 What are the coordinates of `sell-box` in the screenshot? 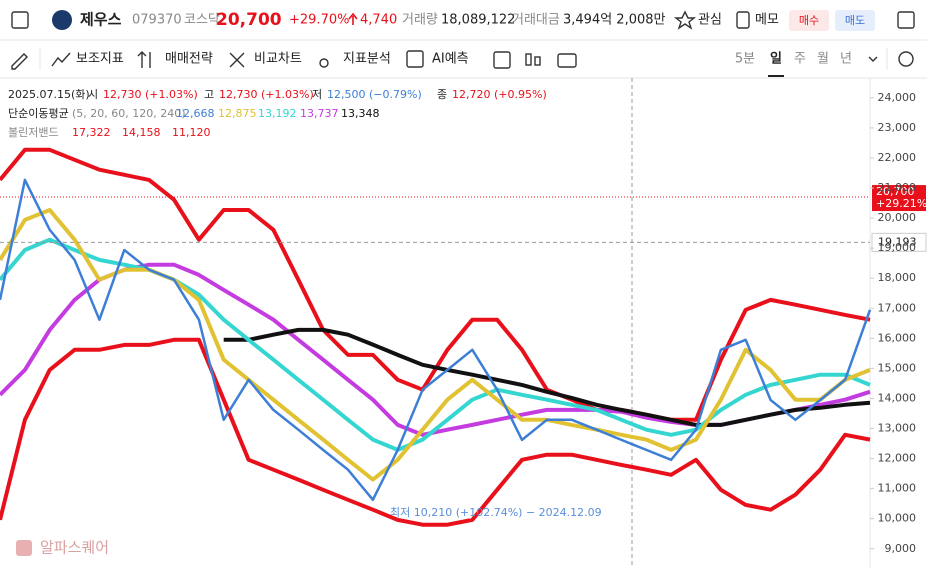 It's located at (855, 20).